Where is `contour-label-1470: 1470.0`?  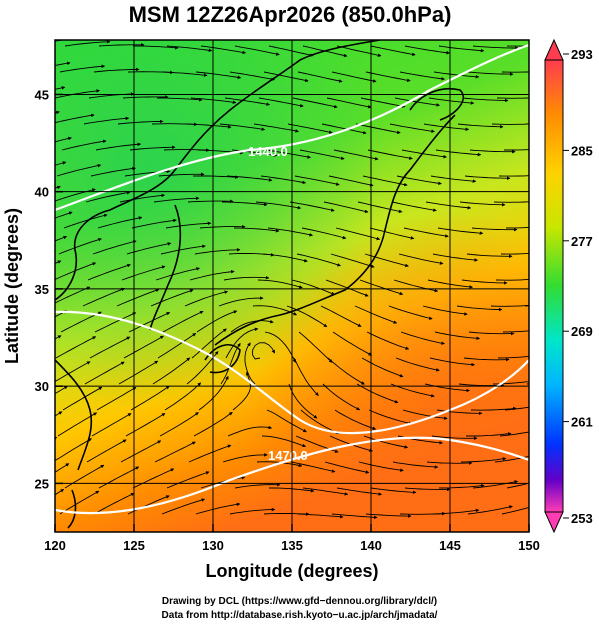
contour-label-1470: 1470.0 is located at coordinates (288, 455).